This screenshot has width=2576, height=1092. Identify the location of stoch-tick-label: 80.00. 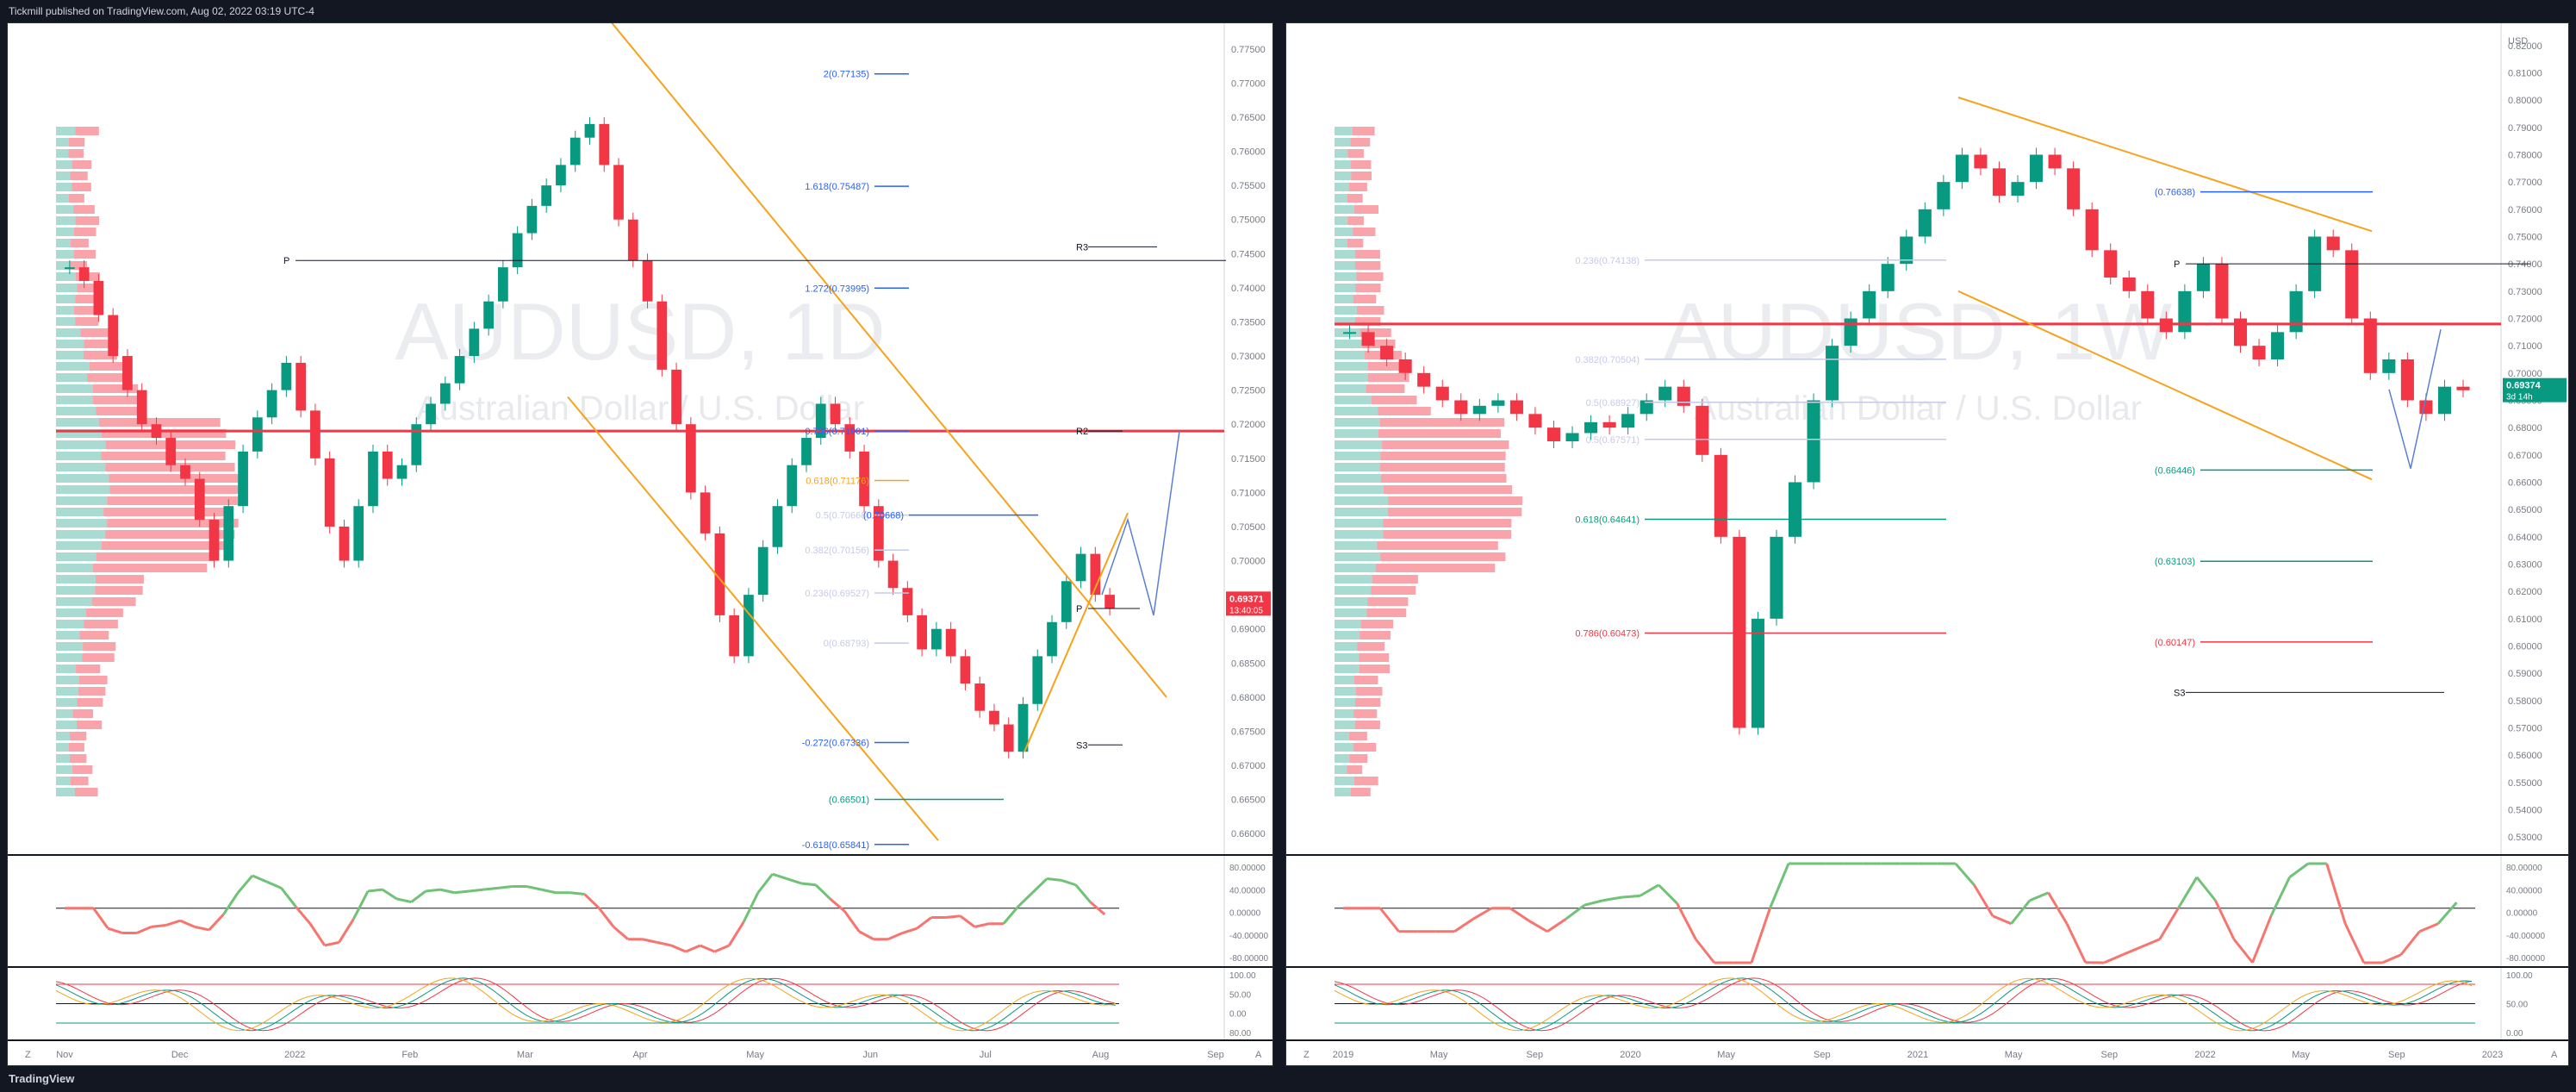
(1240, 1034).